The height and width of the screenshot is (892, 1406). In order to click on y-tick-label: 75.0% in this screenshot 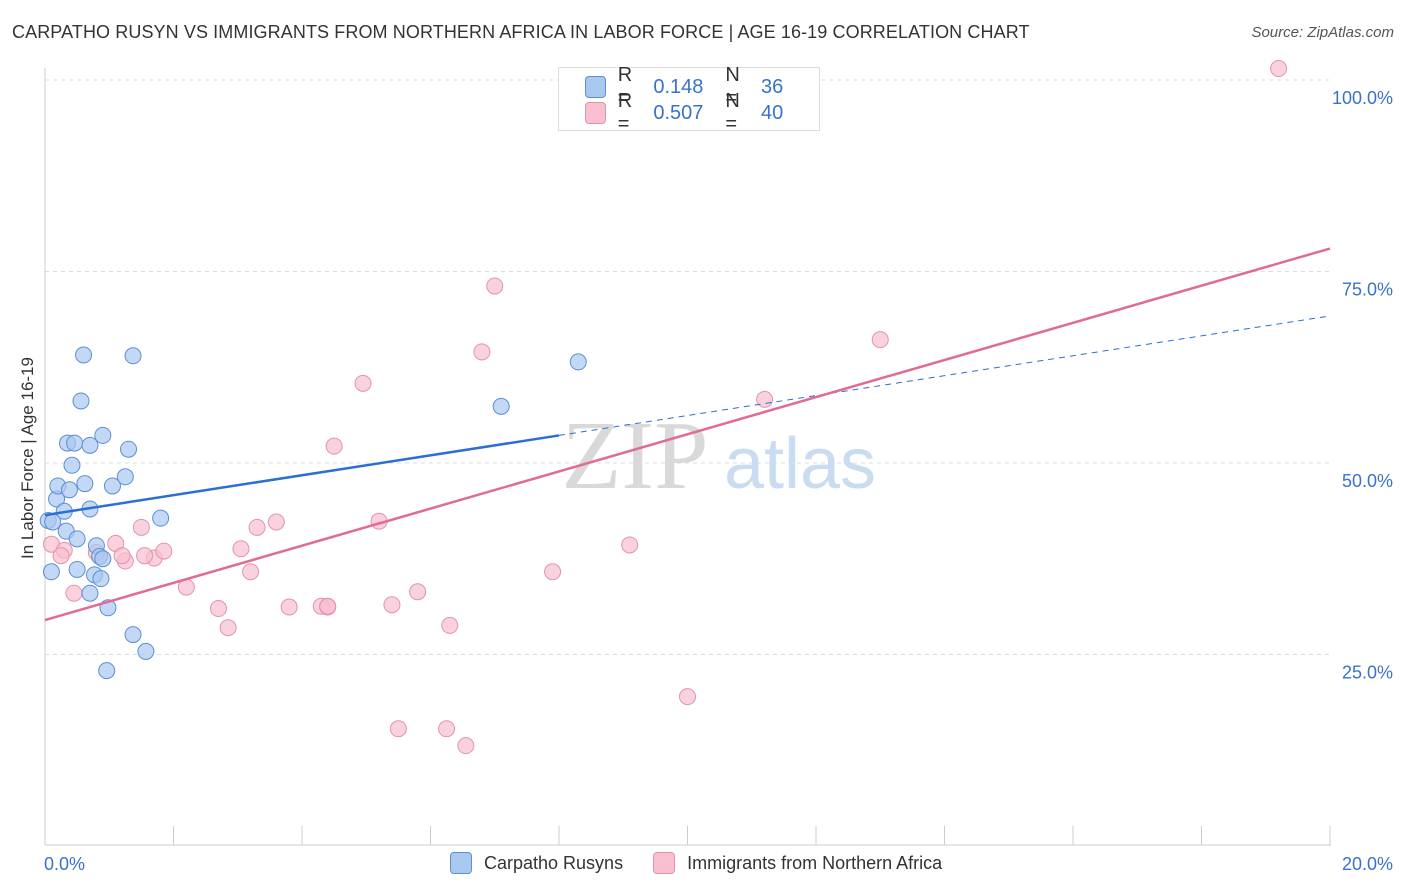, I will do `click(1367, 290)`.